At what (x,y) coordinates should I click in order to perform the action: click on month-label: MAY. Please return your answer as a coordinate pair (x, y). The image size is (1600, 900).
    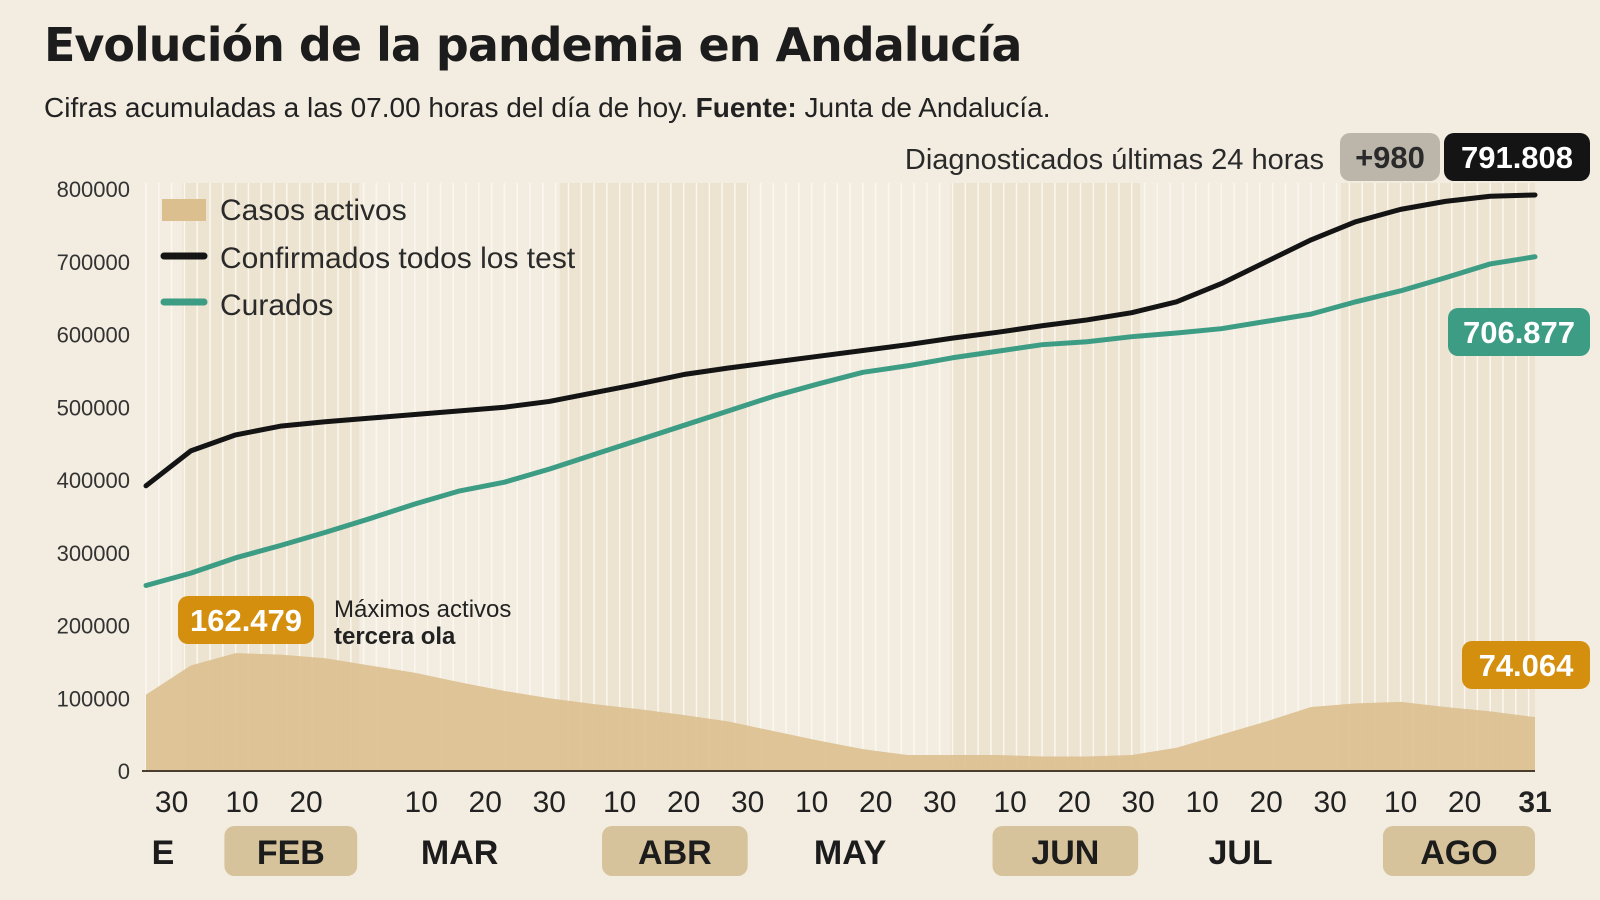
    Looking at the image, I should click on (850, 853).